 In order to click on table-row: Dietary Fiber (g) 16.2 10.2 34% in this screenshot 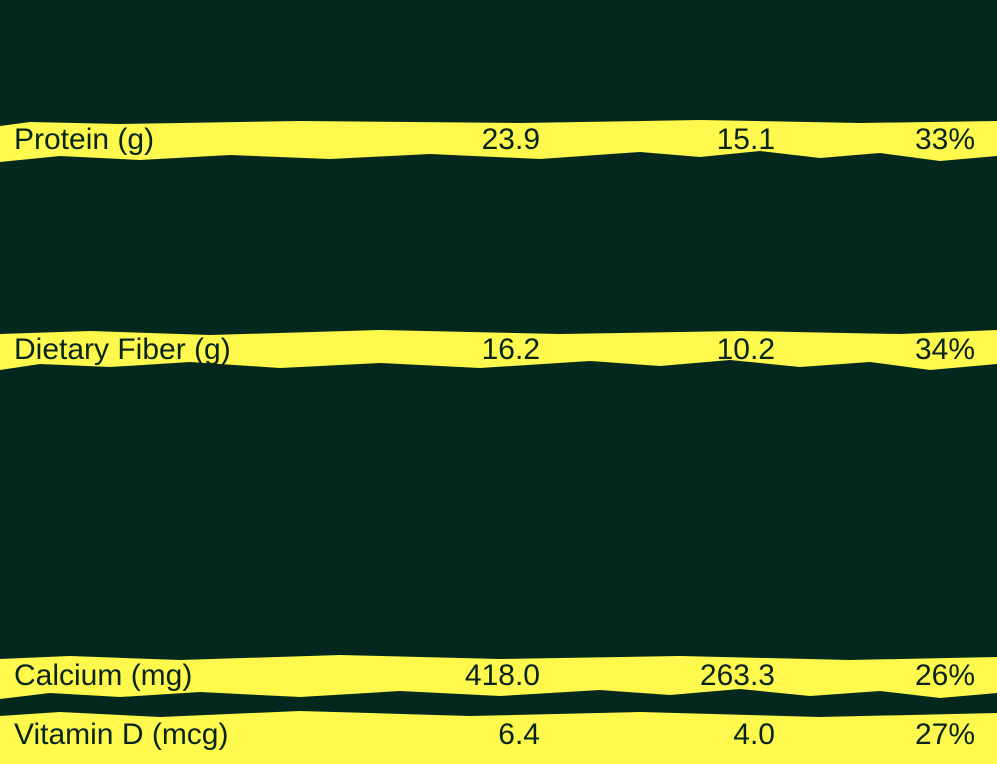, I will do `click(498, 350)`.